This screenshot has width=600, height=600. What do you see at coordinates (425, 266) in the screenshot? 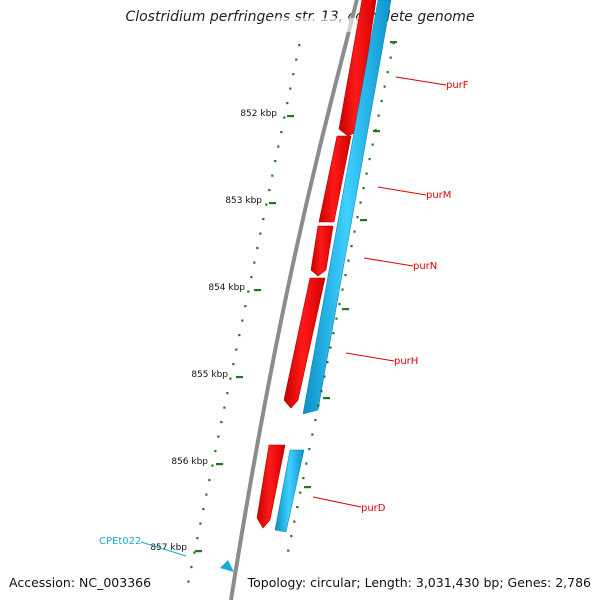
I see `gene-label-purN: purN` at bounding box center [425, 266].